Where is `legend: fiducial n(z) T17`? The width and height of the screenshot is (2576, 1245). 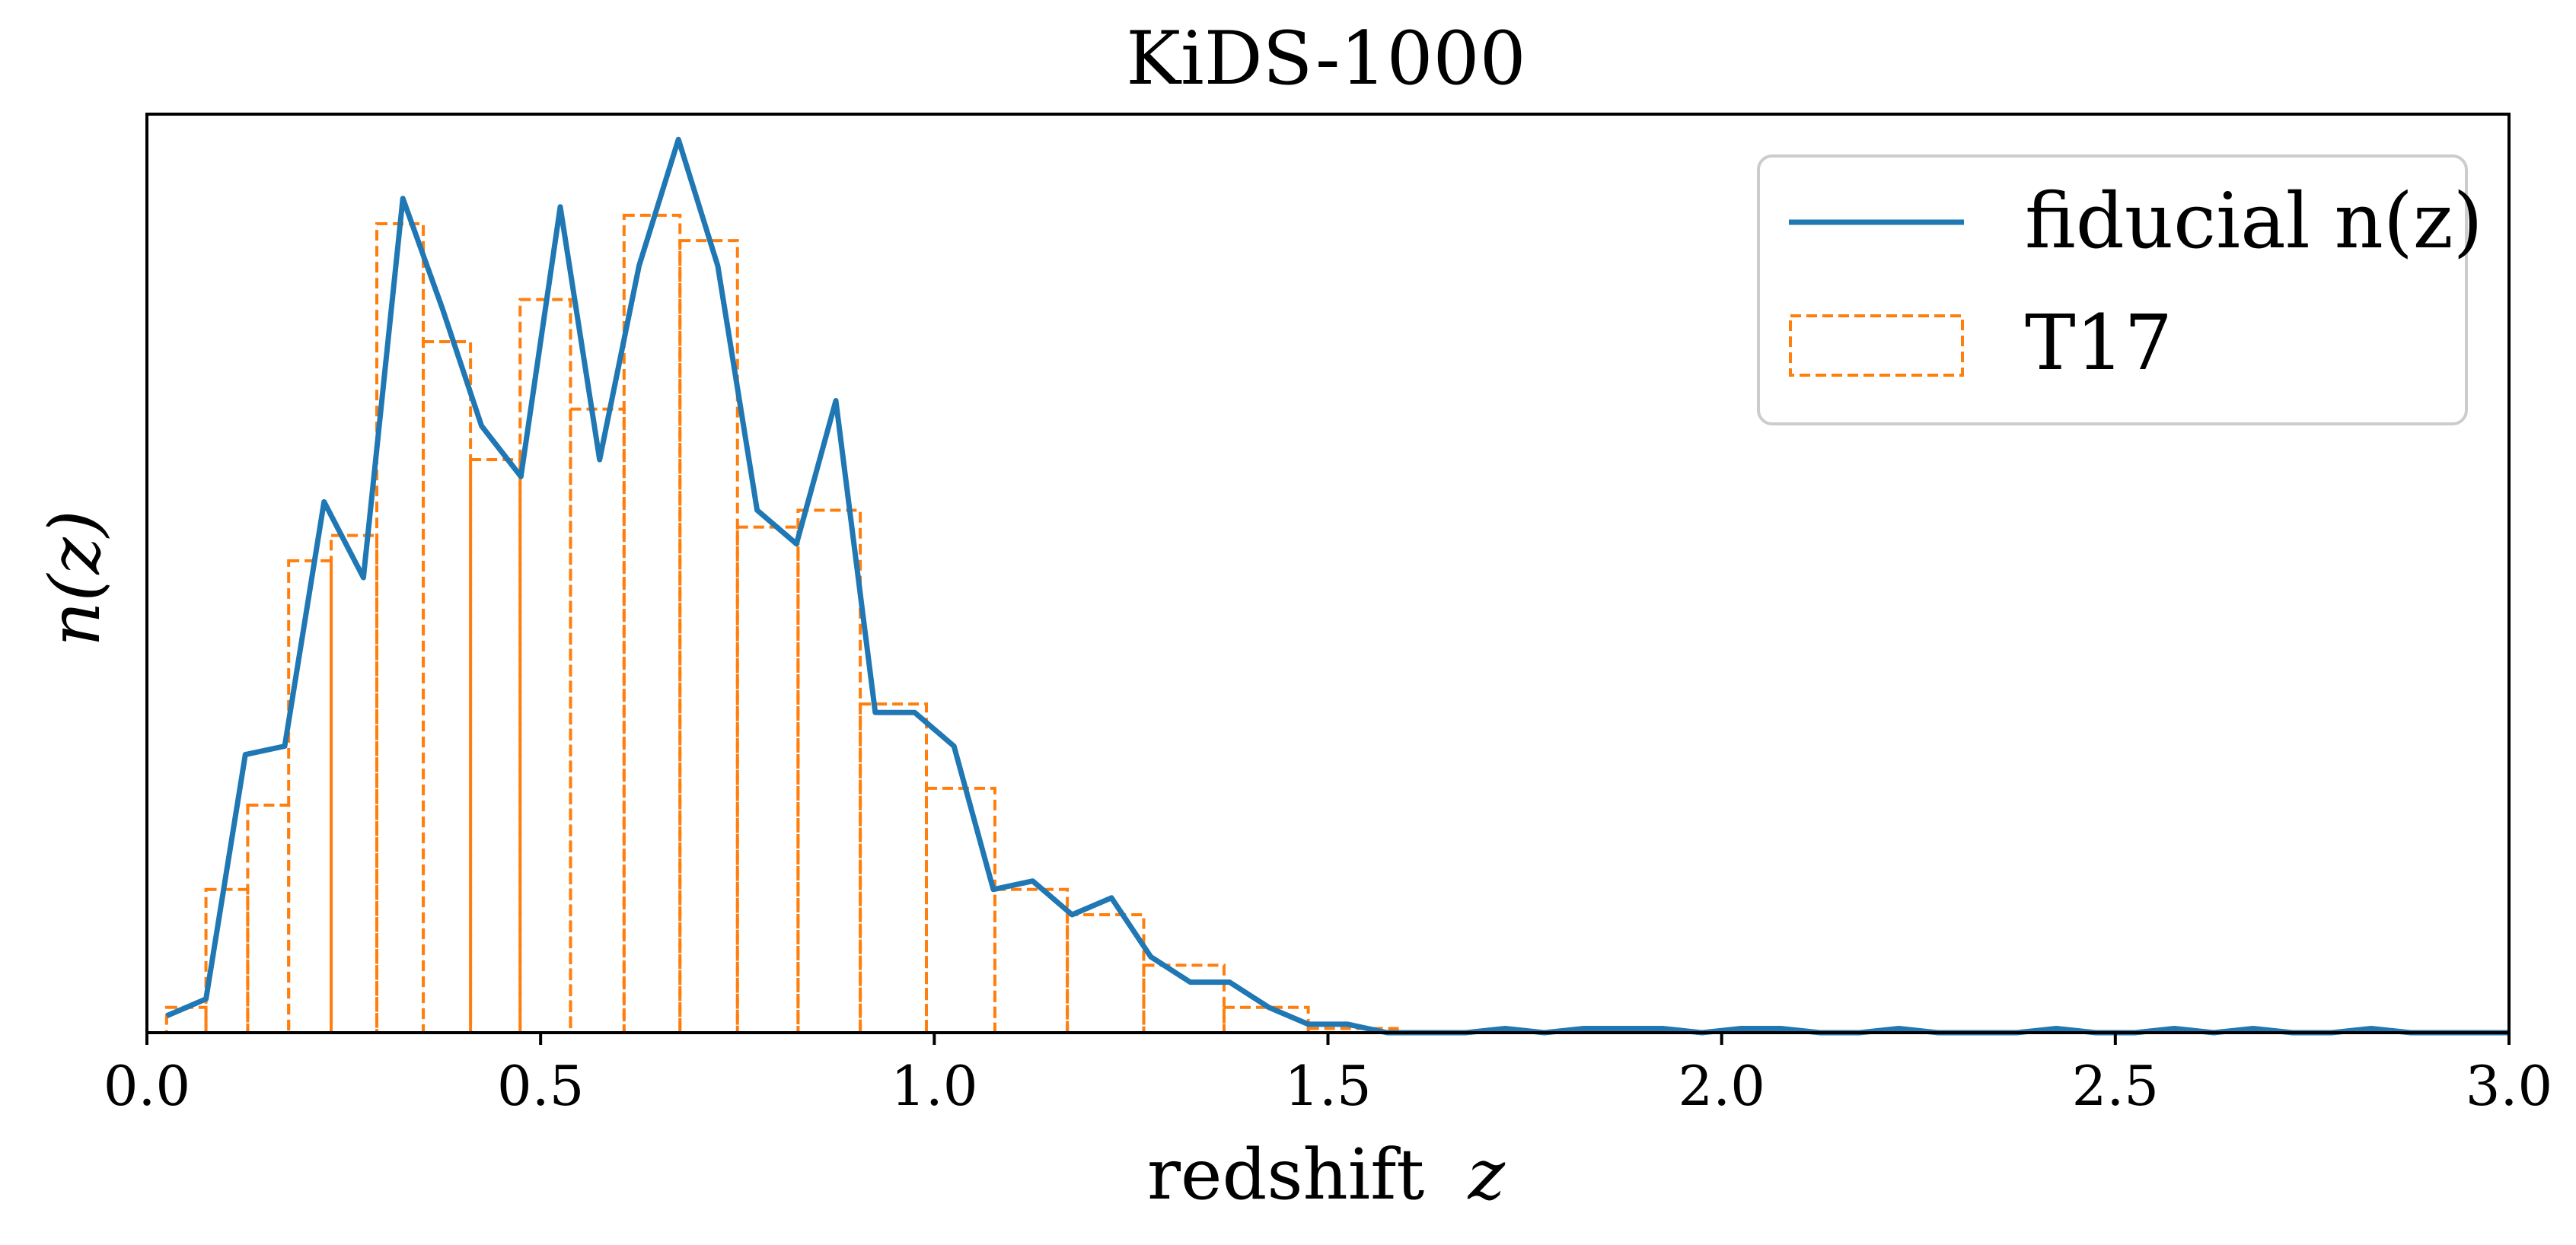 legend: fiducial n(z) T17 is located at coordinates (2120, 289).